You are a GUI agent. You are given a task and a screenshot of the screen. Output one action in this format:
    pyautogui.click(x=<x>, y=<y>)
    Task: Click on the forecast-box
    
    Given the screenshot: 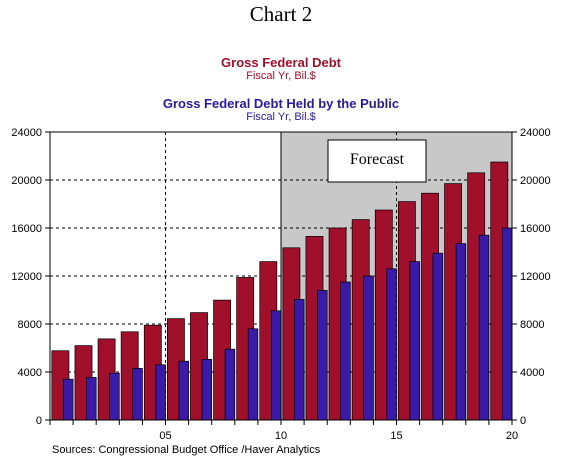 What is the action you would take?
    pyautogui.click(x=377, y=161)
    